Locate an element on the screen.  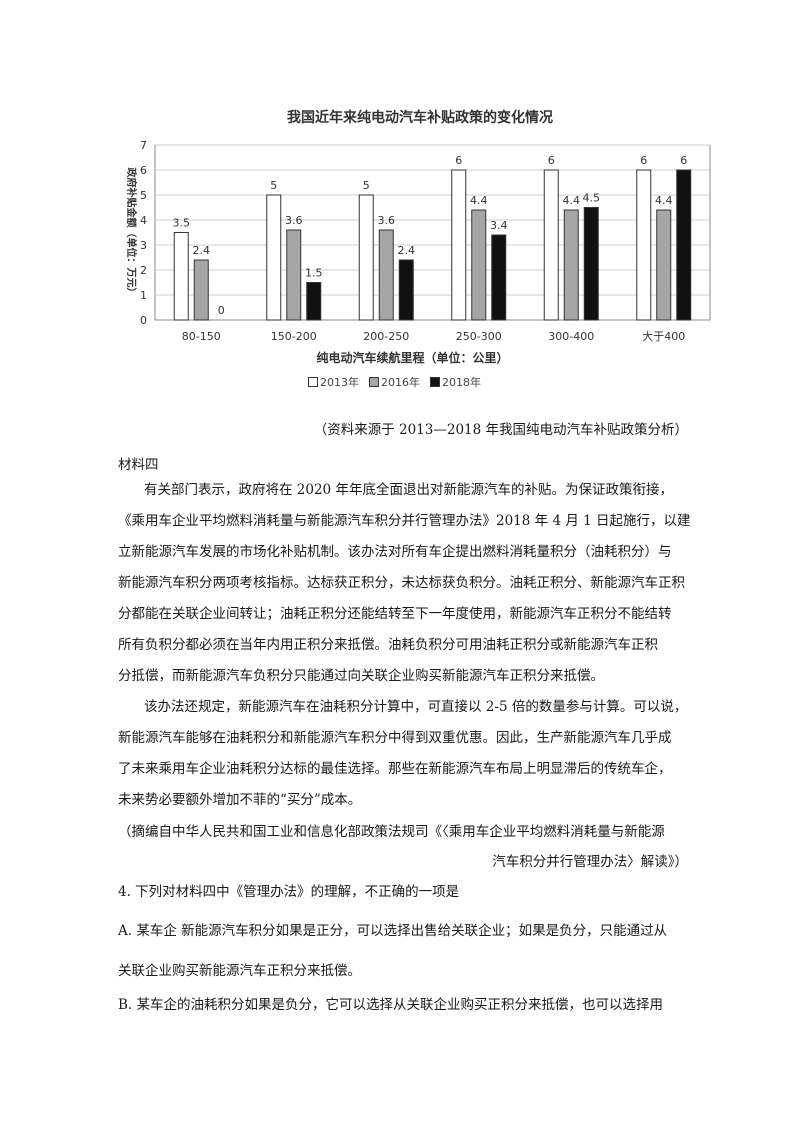
data-label: 3.5 is located at coordinates (182, 223).